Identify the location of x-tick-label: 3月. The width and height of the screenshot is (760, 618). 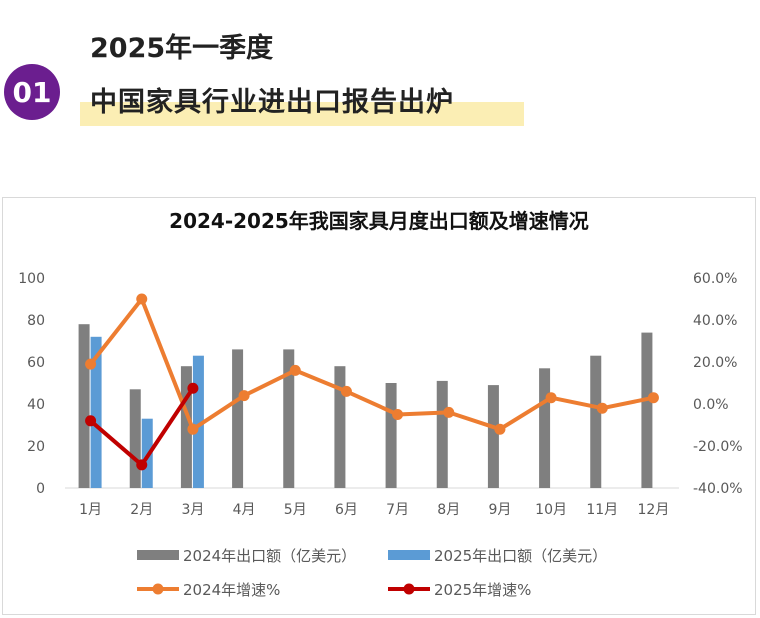
(192, 510).